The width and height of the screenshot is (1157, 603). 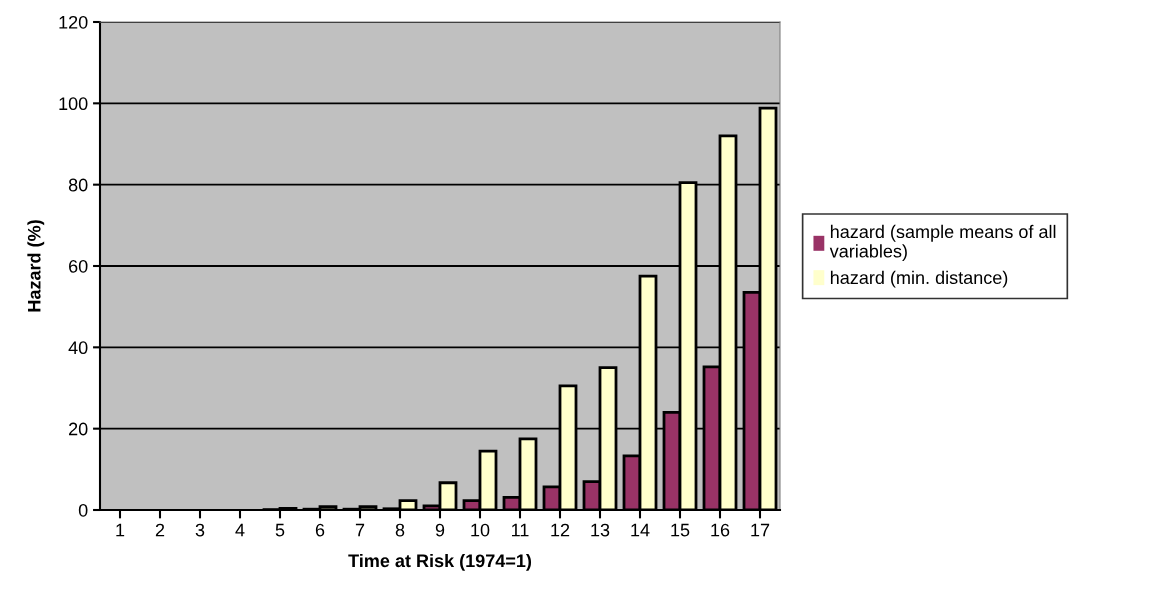 What do you see at coordinates (73, 22) in the screenshot?
I see `y-tick-label: 120` at bounding box center [73, 22].